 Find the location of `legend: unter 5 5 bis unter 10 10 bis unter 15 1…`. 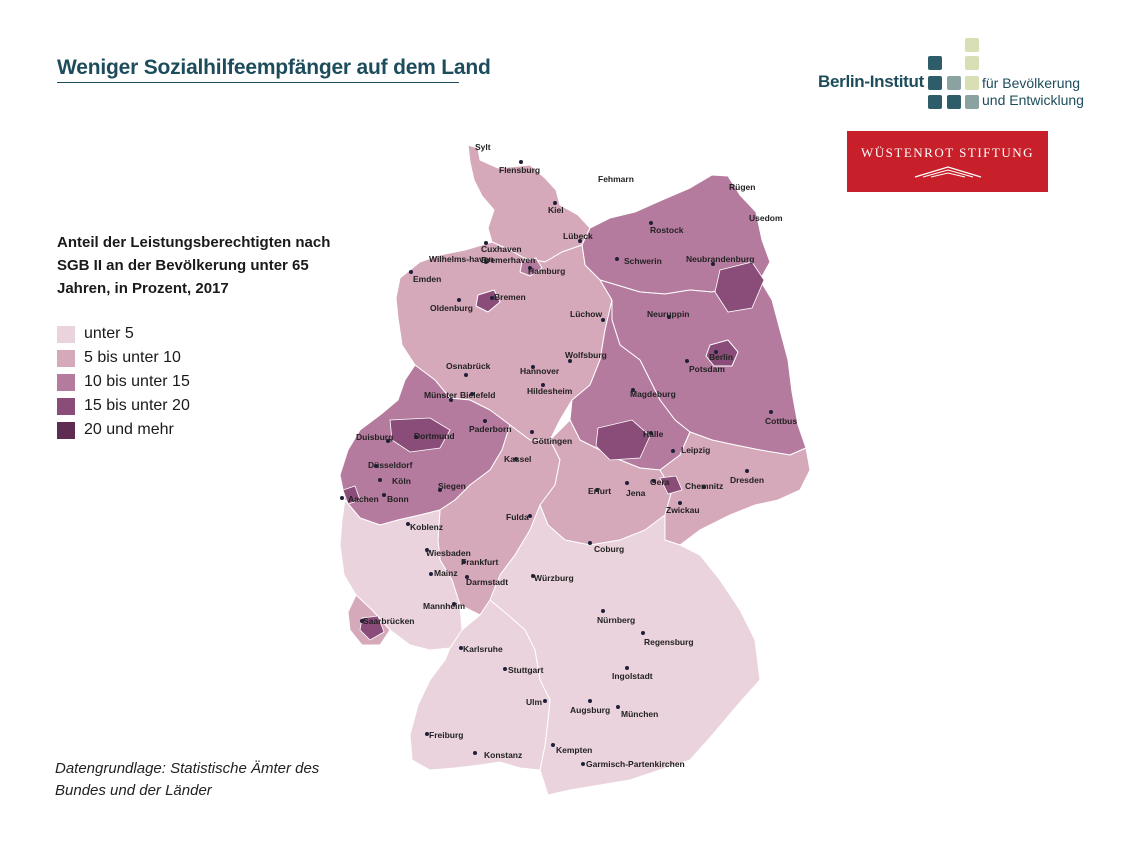

legend: unter 5 5 bis unter 10 10 bis unter 15 1… is located at coordinates (123, 382).